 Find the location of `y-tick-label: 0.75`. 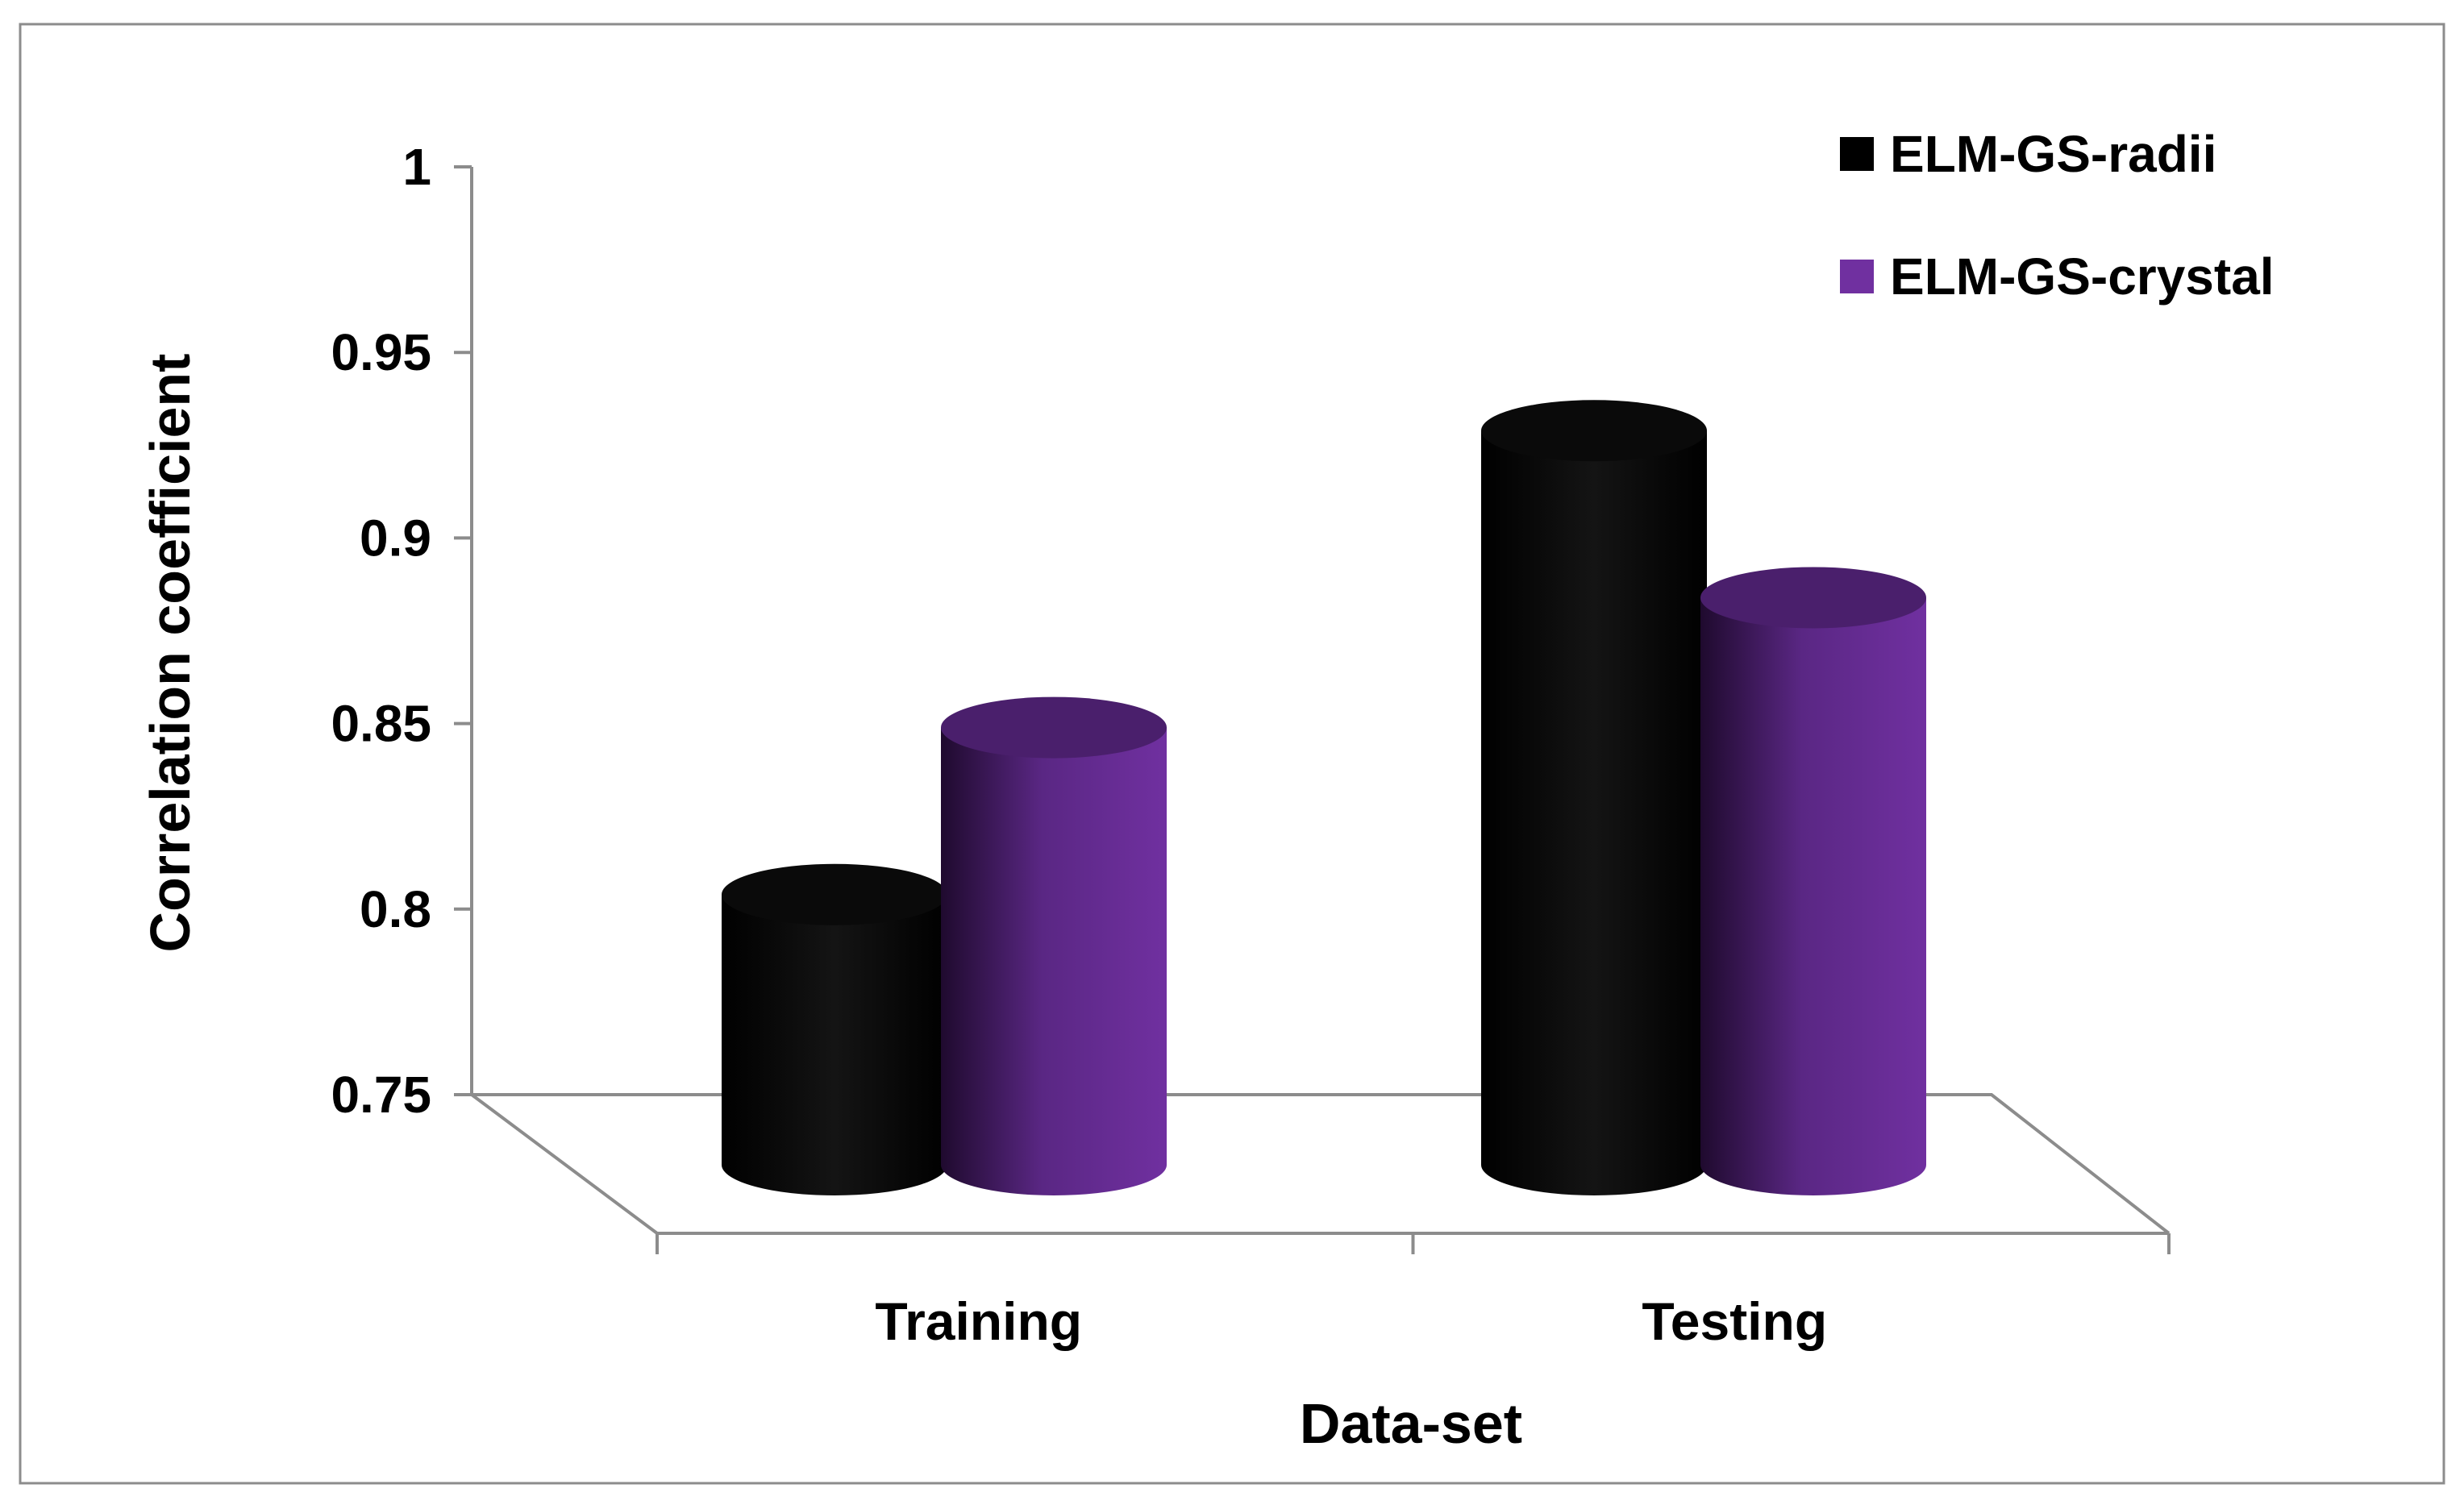

y-tick-label: 0.75 is located at coordinates (381, 1095).